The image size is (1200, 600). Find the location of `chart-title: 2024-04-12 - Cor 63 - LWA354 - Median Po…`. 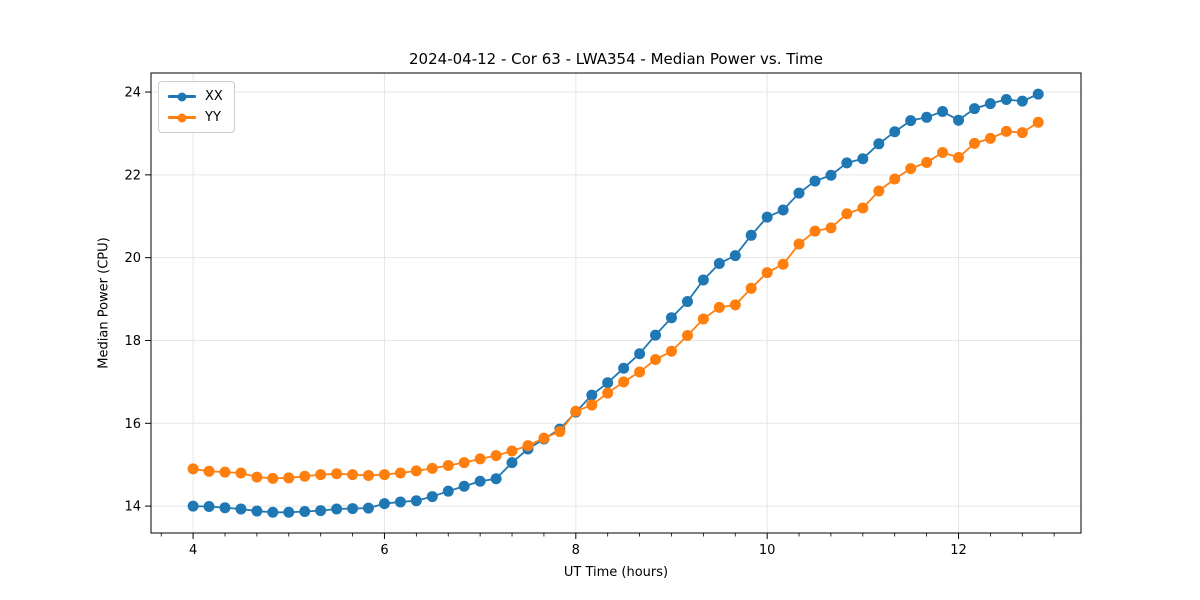

chart-title: 2024-04-12 - Cor 63 - LWA354 - Median Po… is located at coordinates (616, 59).